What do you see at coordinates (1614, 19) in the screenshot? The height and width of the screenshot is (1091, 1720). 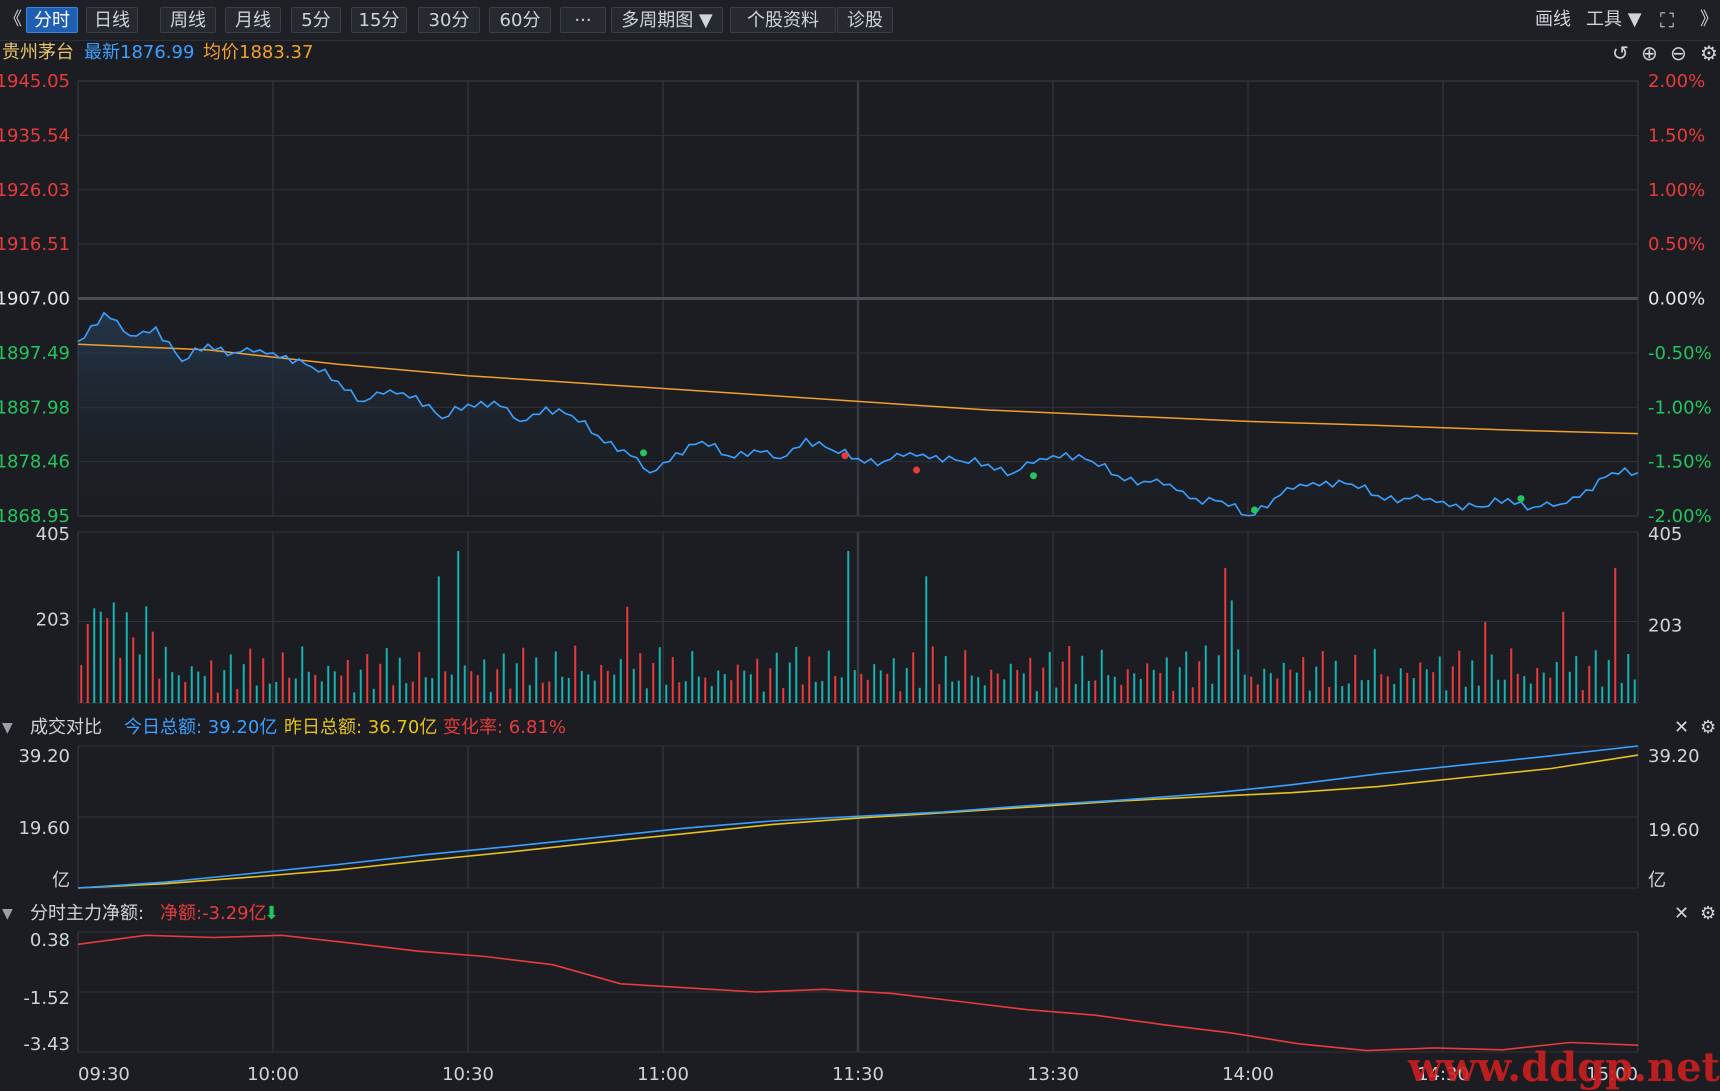 I see `tools-dropdown: 工具 ▼` at bounding box center [1614, 19].